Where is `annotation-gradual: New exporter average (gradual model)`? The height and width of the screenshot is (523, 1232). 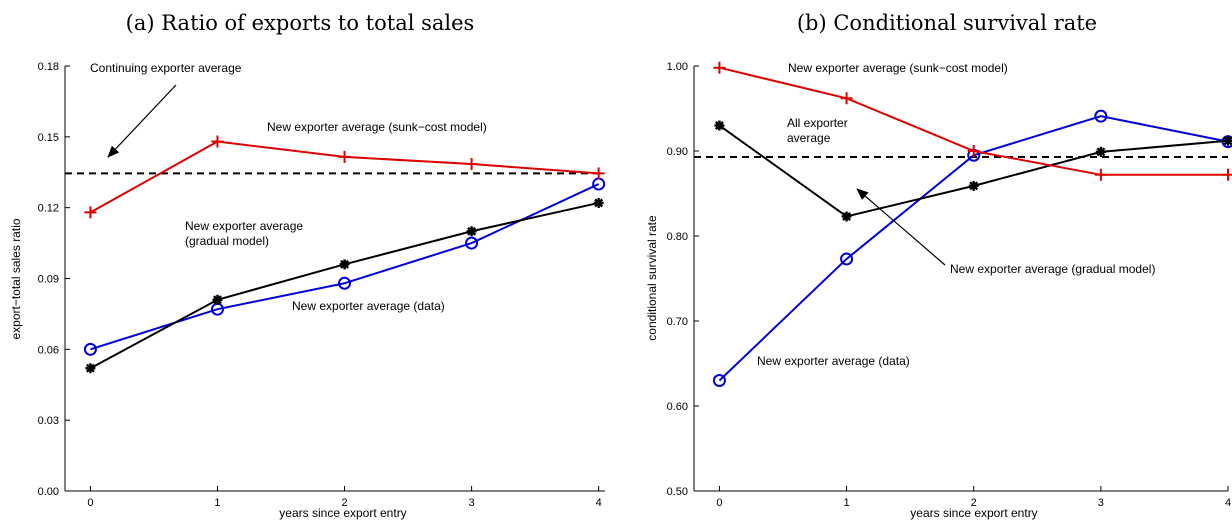
annotation-gradual: New exporter average (gradual model) is located at coordinates (1052, 269).